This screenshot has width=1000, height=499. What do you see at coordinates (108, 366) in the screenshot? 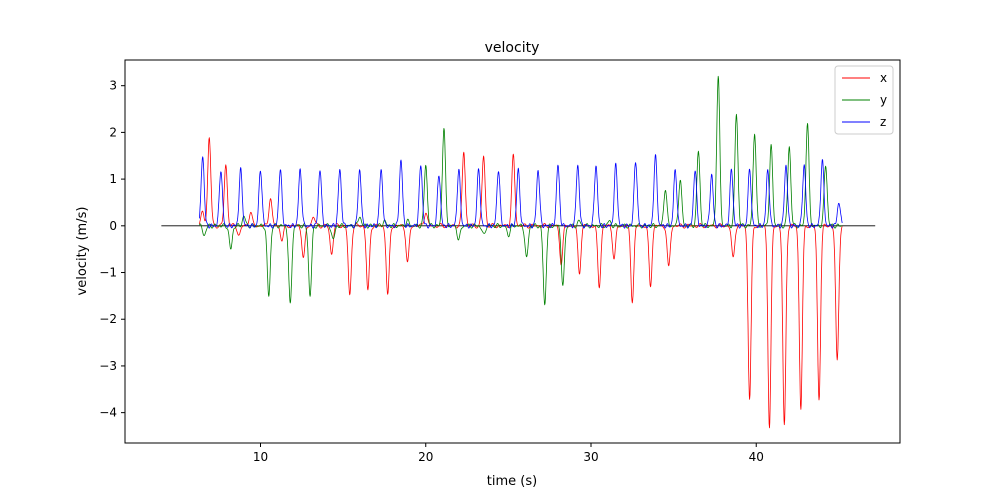
I see `y-tick-label: −3` at bounding box center [108, 366].